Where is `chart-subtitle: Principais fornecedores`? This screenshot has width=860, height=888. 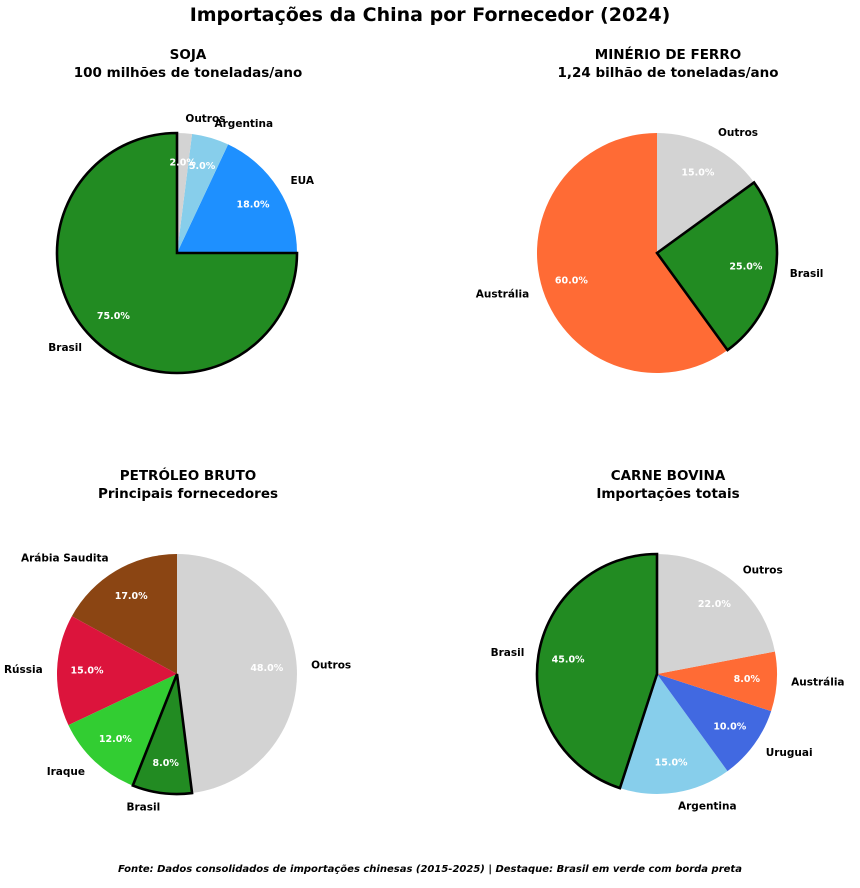 chart-subtitle: Principais fornecedores is located at coordinates (188, 494).